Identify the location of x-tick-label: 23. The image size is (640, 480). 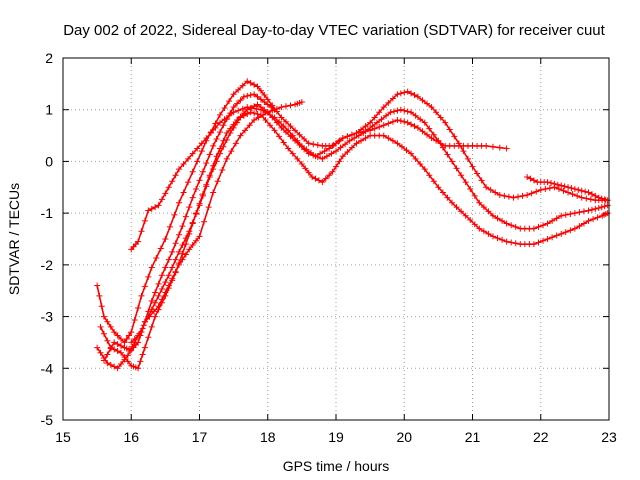
(609, 437).